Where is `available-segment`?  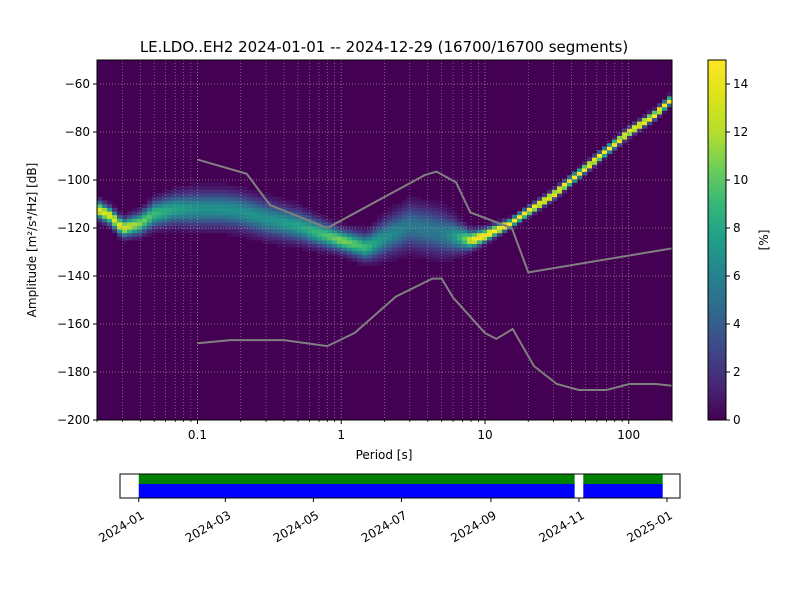
available-segment is located at coordinates (623, 479).